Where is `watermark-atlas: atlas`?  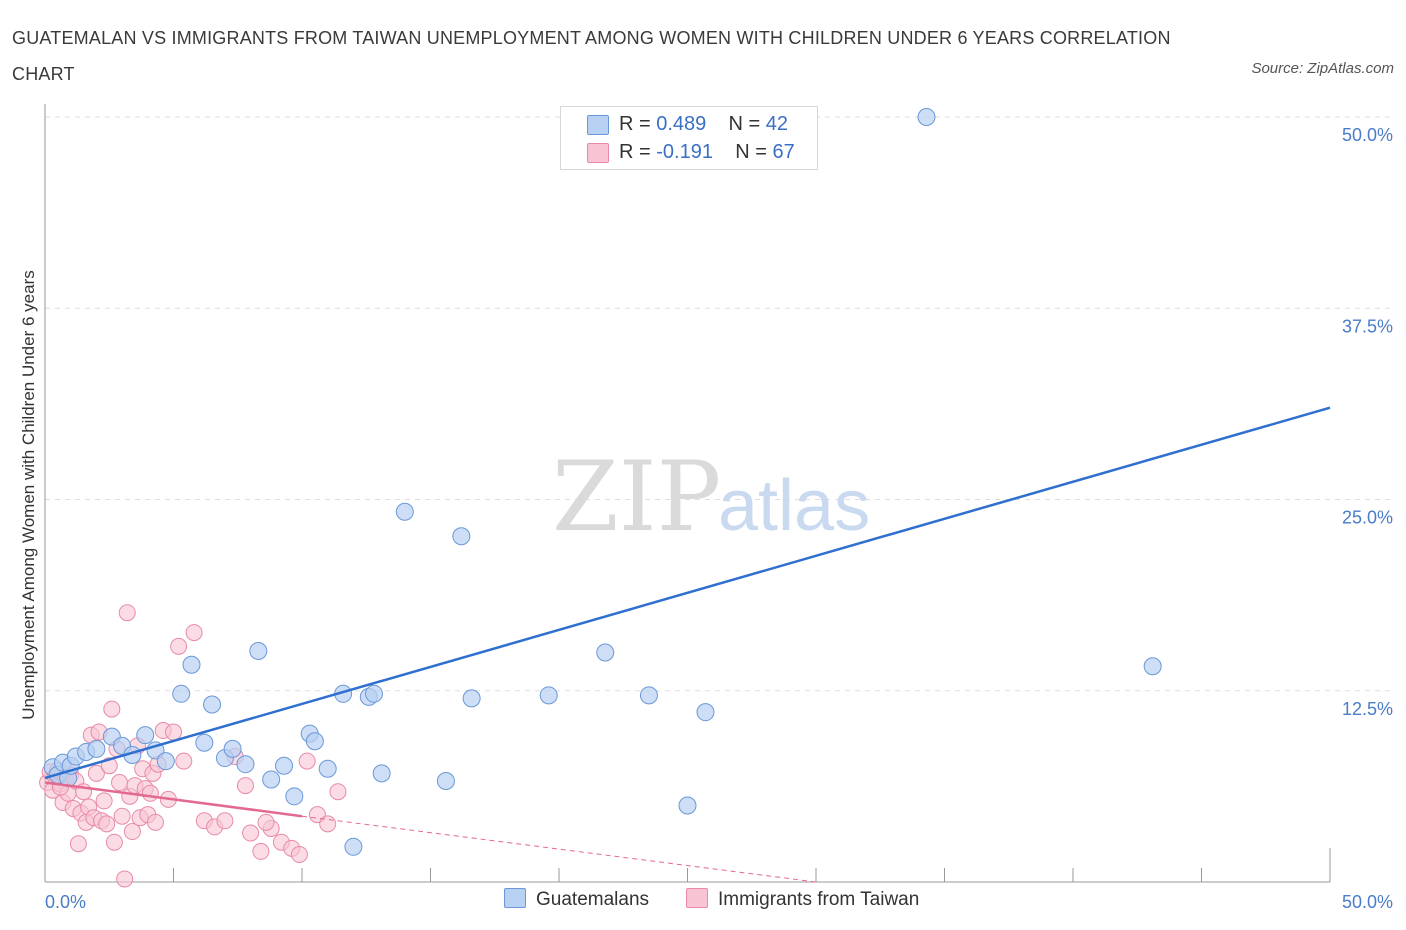 watermark-atlas: atlas is located at coordinates (794, 506).